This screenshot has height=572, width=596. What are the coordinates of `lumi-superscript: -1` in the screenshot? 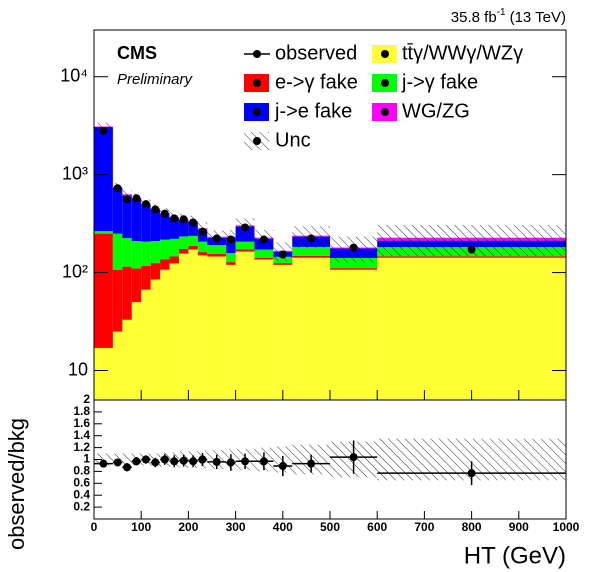 It's located at (501, 12).